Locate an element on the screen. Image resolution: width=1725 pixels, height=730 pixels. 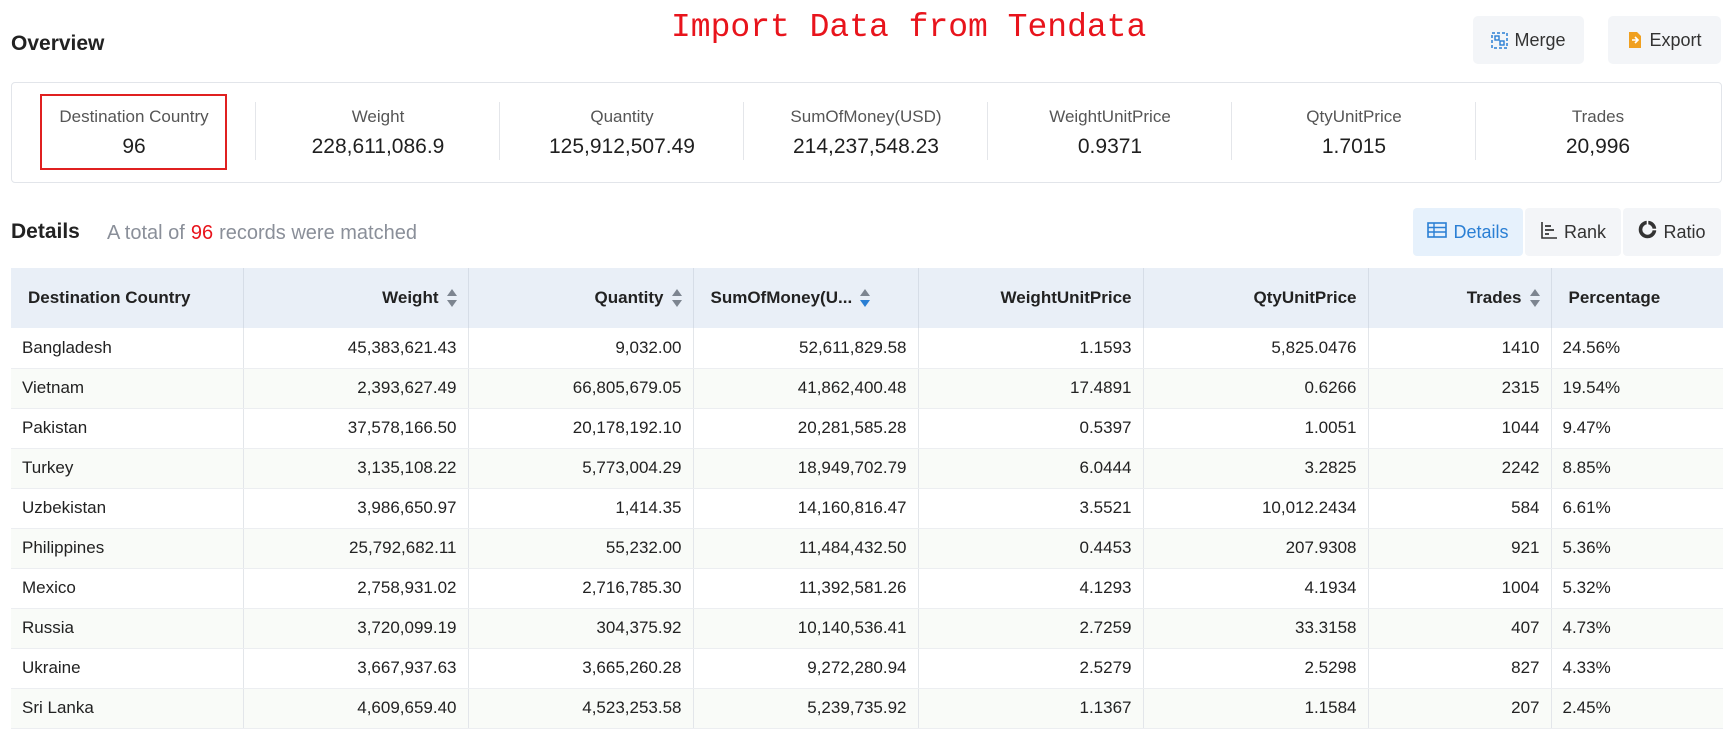
stat-value: 125,912,507.49 is located at coordinates (622, 146).